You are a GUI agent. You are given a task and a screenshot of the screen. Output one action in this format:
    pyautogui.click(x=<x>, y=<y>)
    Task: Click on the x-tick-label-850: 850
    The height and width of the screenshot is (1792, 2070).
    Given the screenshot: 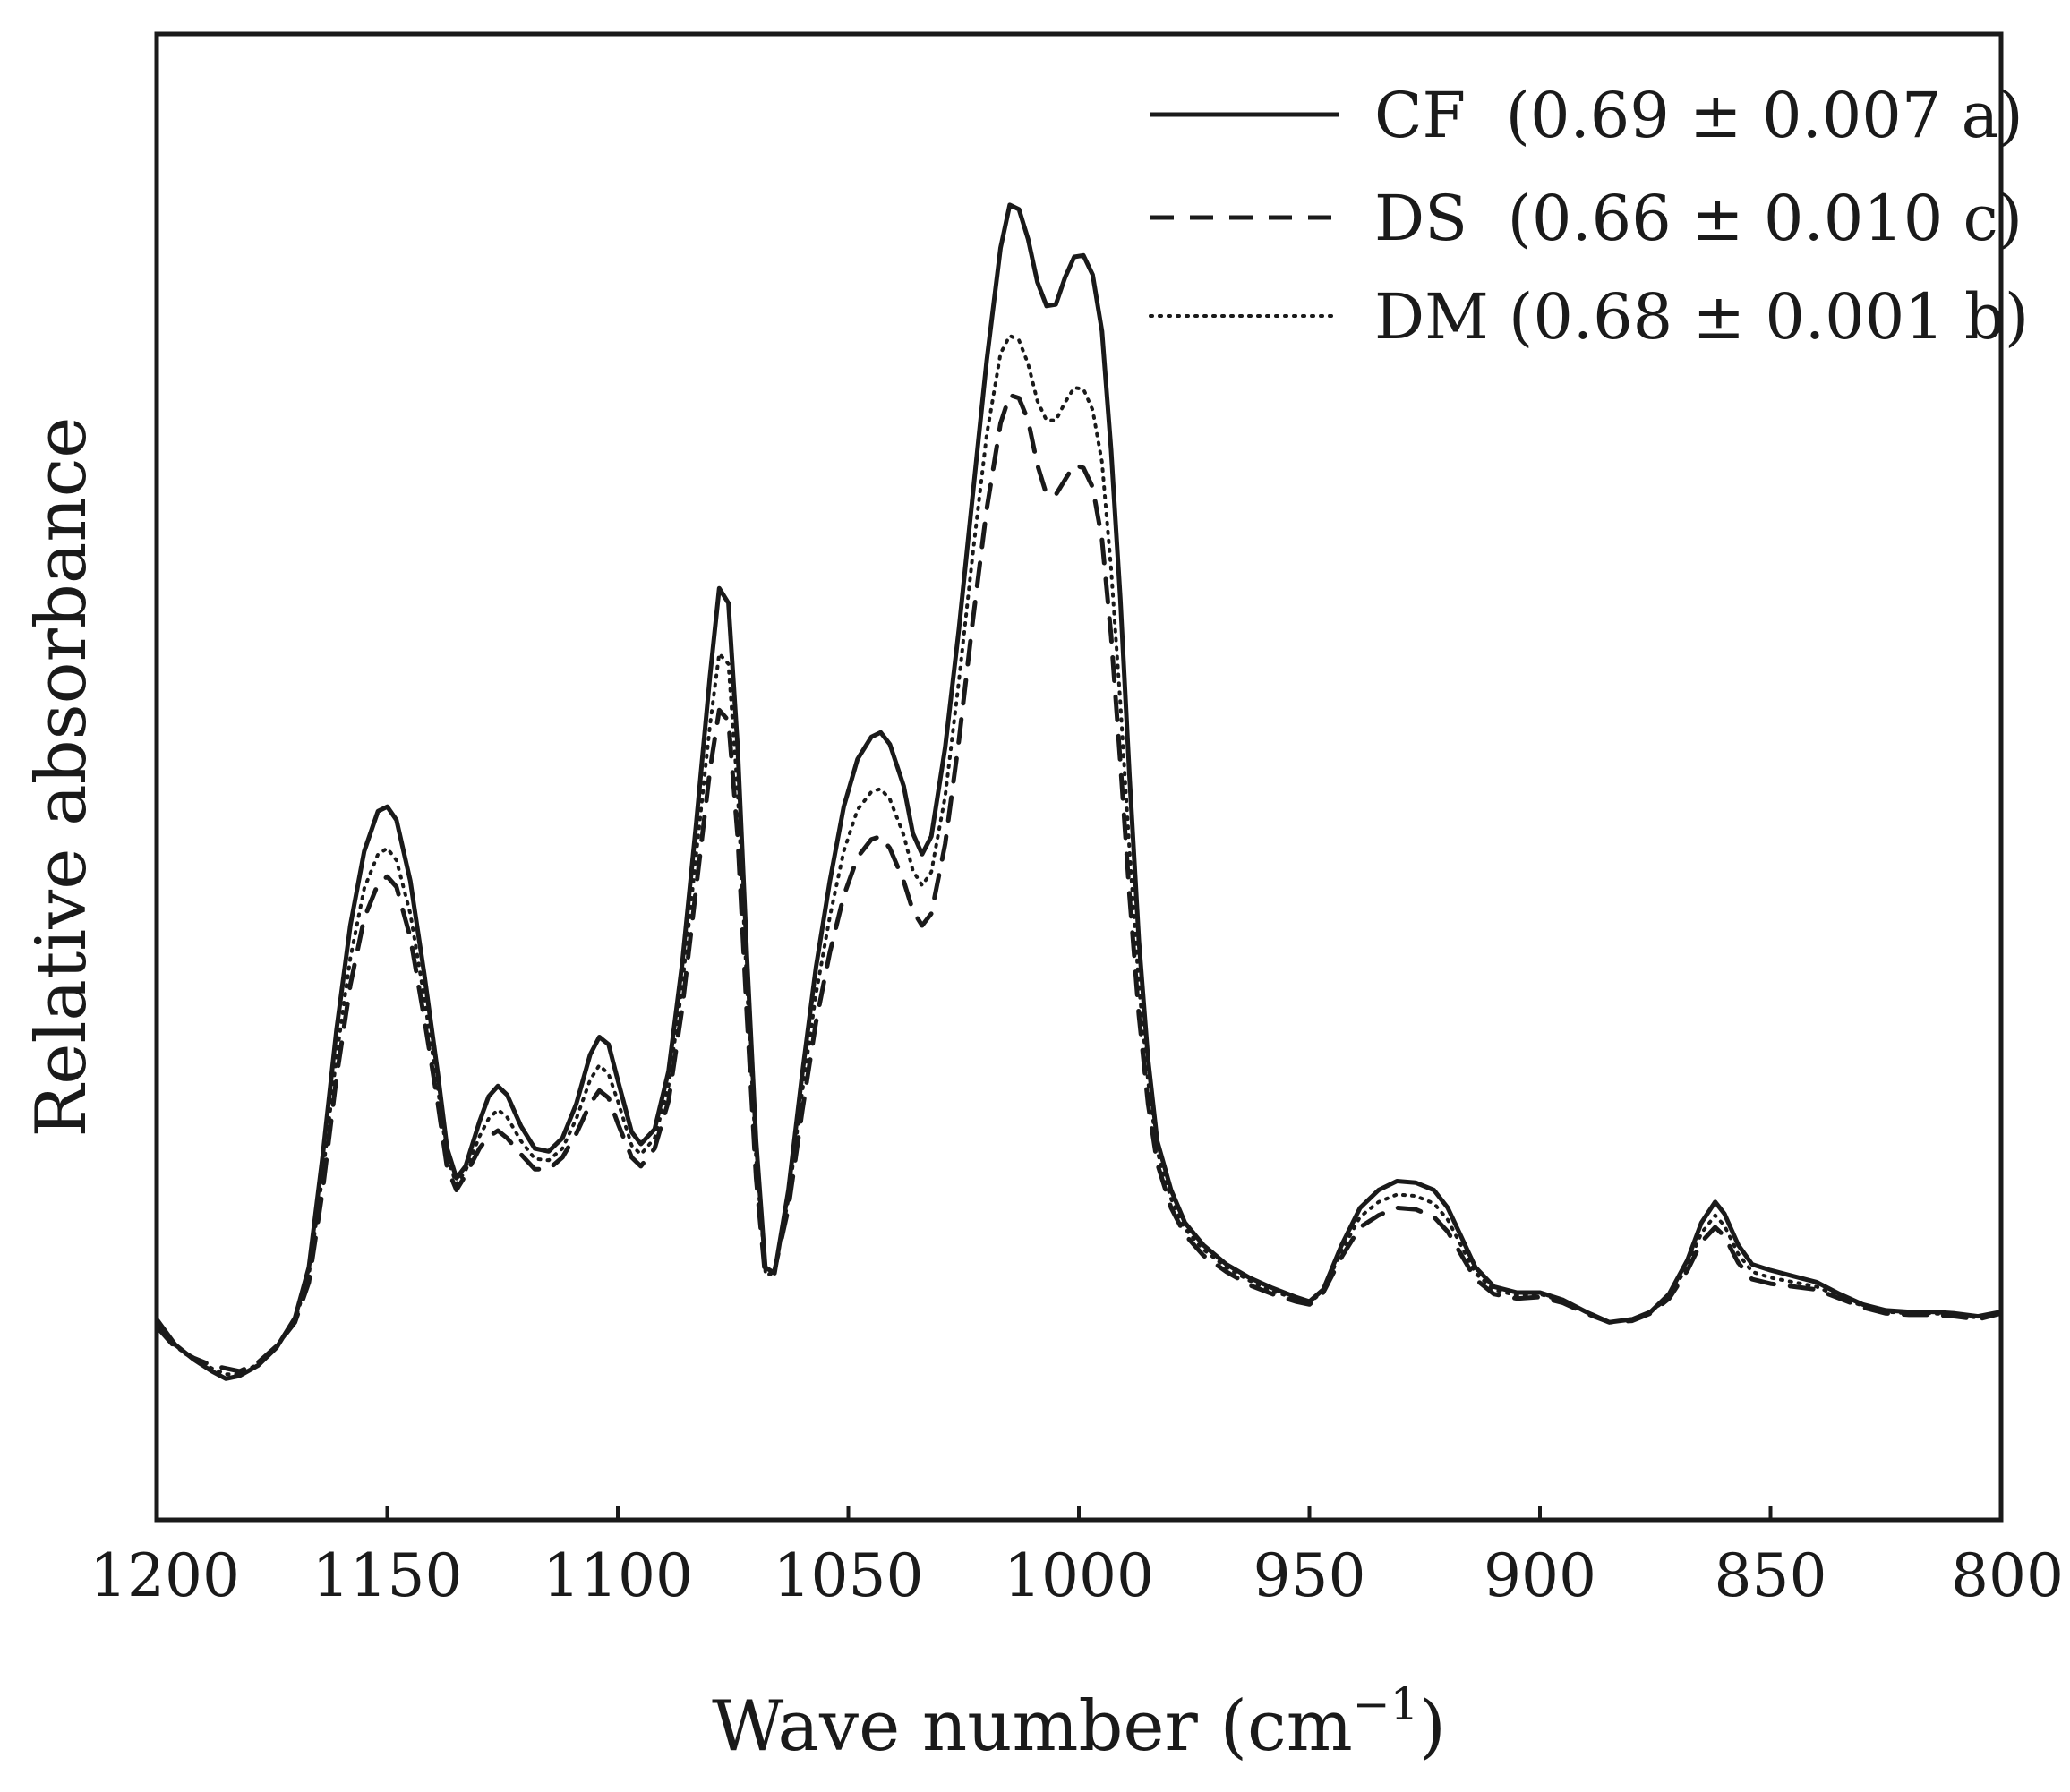 What is the action you would take?
    pyautogui.click(x=1771, y=1575)
    